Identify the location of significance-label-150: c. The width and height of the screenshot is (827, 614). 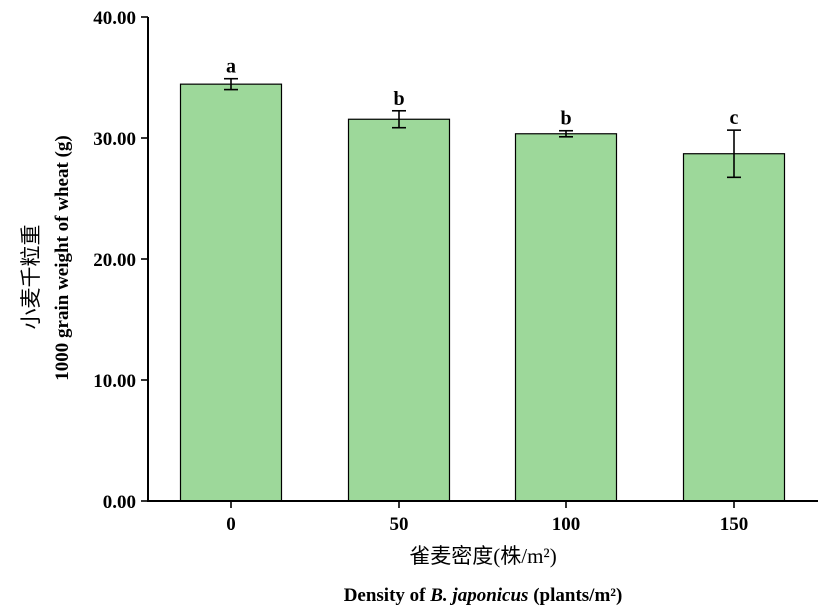
(734, 118).